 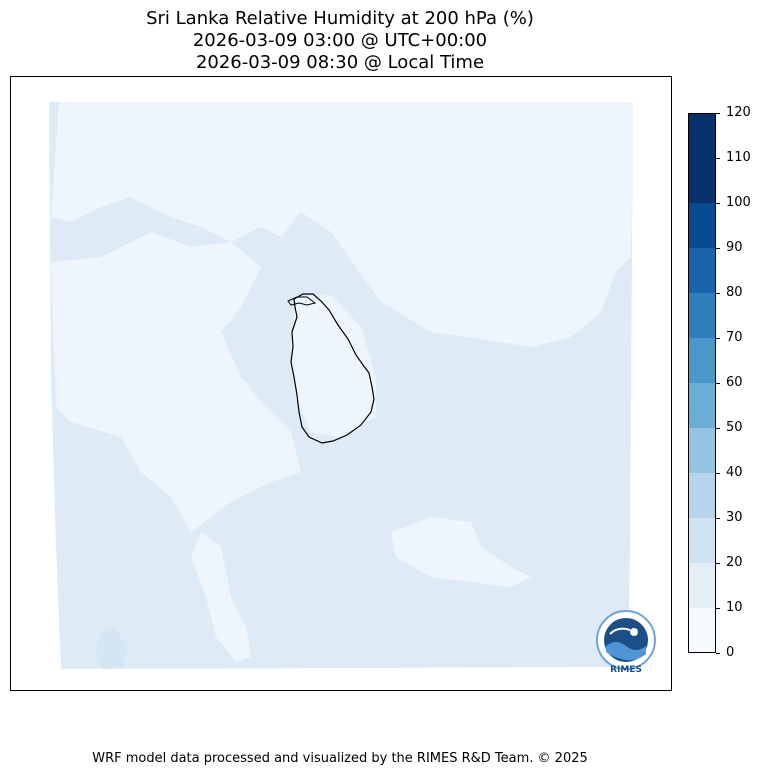 What do you see at coordinates (340, 62) in the screenshot?
I see `chart-subtitle-local: 2026-03-09 08:30 @ Local Time` at bounding box center [340, 62].